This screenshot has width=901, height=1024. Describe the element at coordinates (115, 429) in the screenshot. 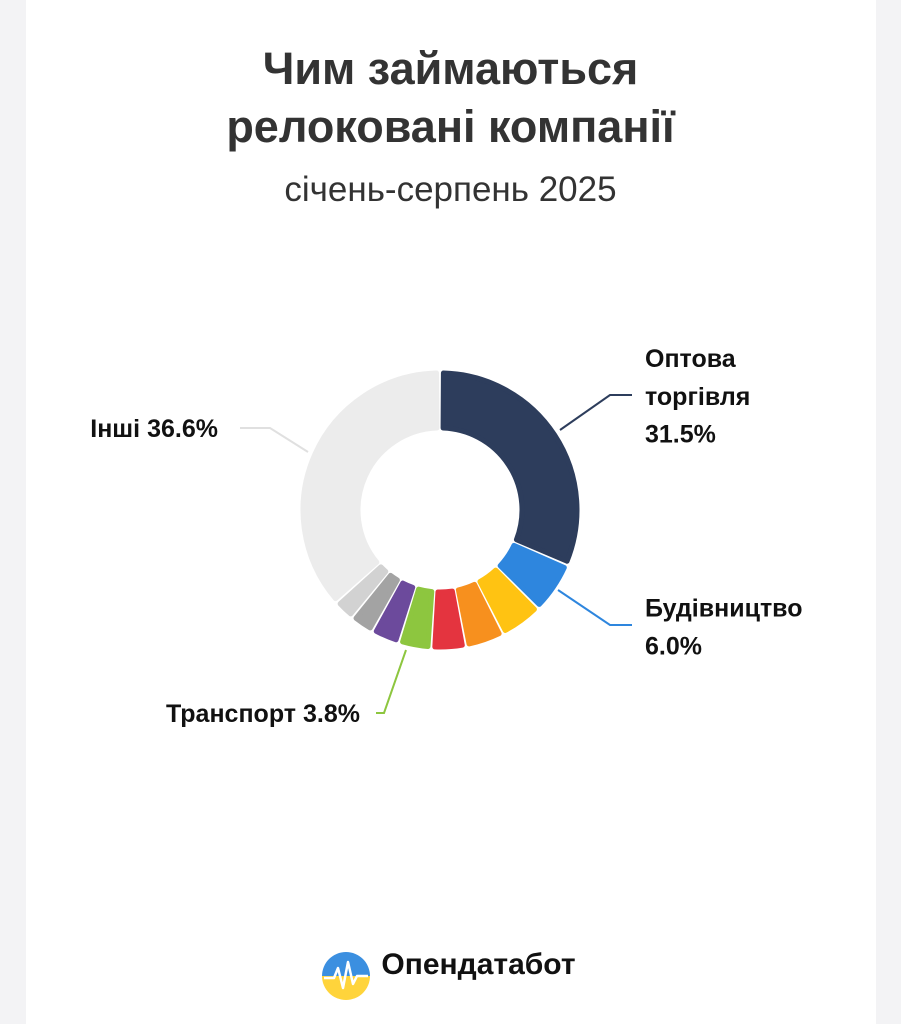

I see `category-label: Інші` at that location.